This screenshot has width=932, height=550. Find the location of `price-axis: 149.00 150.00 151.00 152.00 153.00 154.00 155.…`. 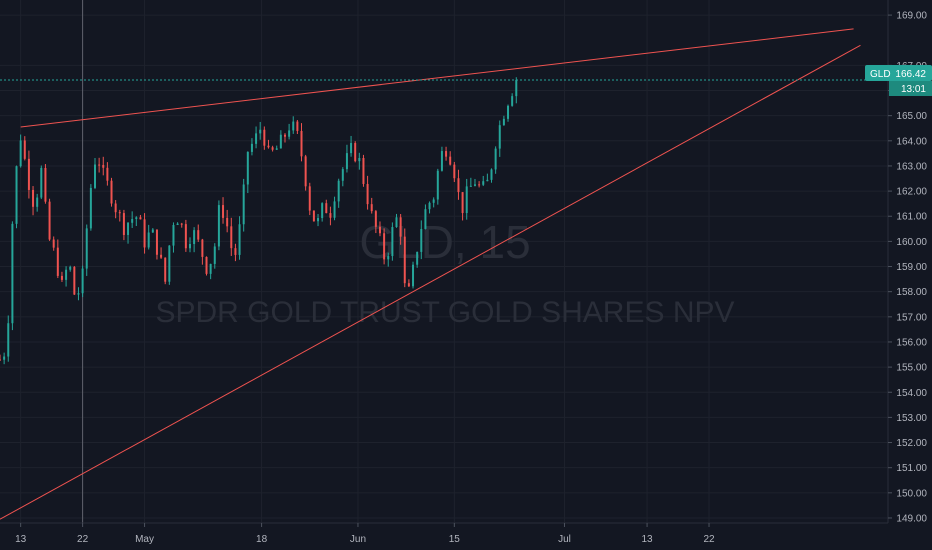

price-axis: 149.00 150.00 151.00 152.00 153.00 154.00 155.… is located at coordinates (907, 268).